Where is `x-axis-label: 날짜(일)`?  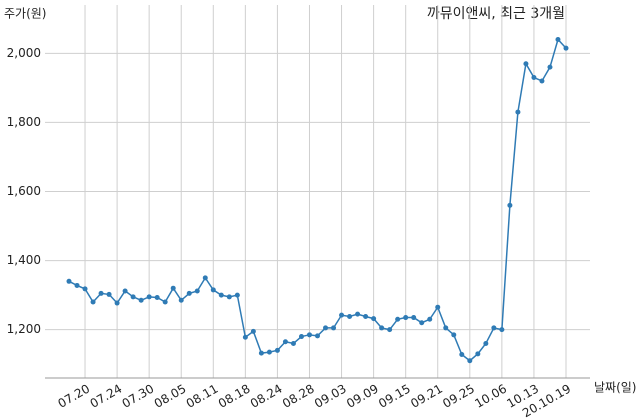
x-axis-label: 날짜(일) is located at coordinates (615, 388).